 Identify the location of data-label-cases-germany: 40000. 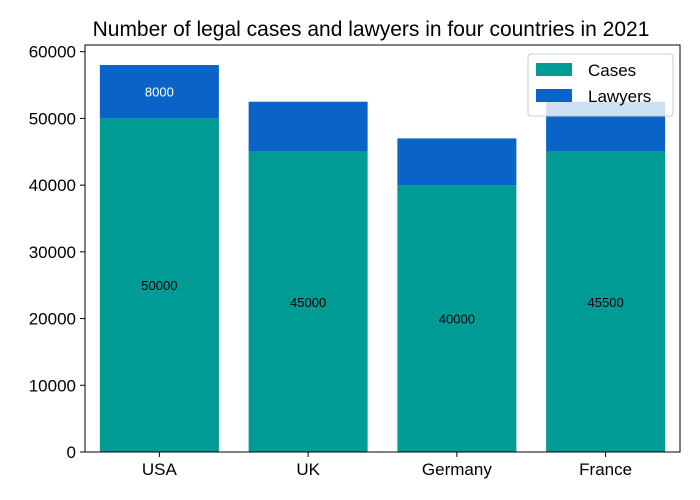
(457, 319).